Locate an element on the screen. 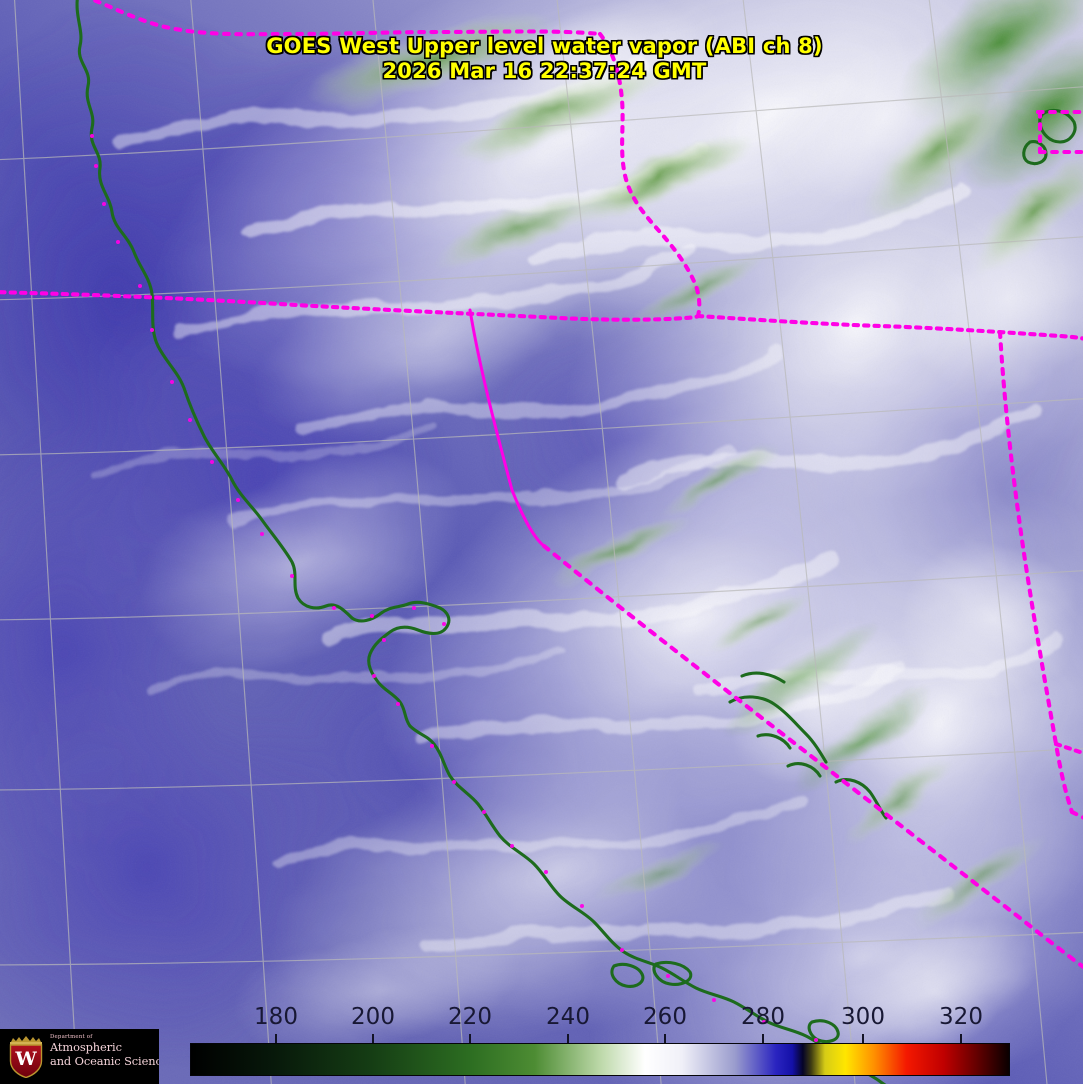  colorbar-gradient-bar is located at coordinates (600, 1059).